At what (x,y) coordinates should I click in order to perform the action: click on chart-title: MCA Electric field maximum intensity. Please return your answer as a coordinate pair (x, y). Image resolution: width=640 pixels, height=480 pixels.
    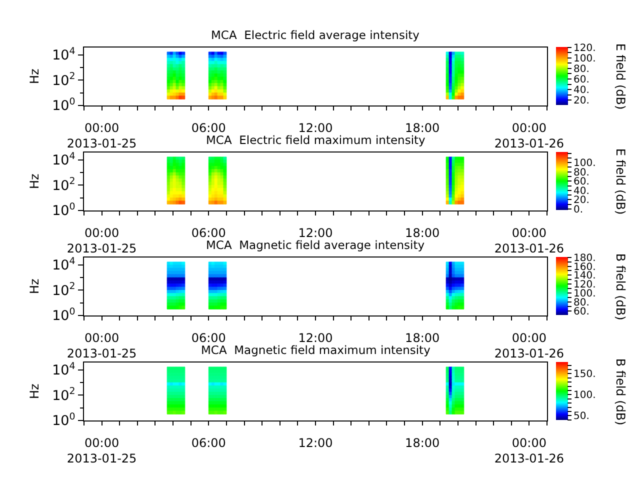
    Looking at the image, I should click on (316, 140).